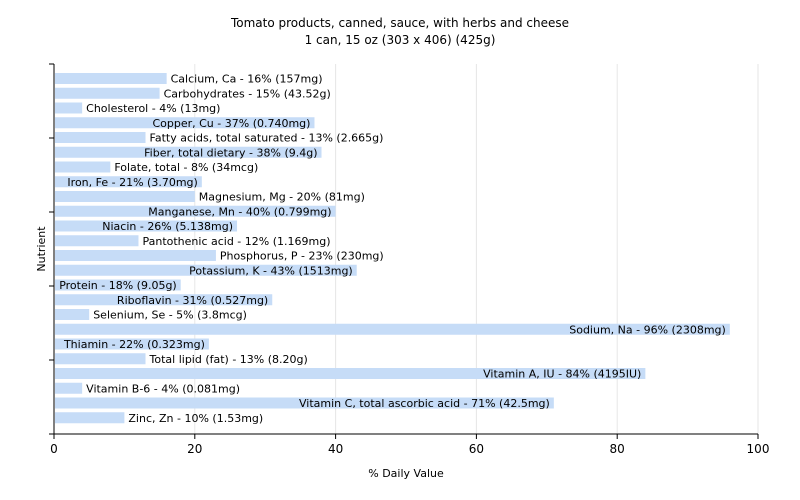 The image size is (800, 500). I want to click on chart-subtitle: 1 can, 15 oz (303 x 406) (425g), so click(400, 40).